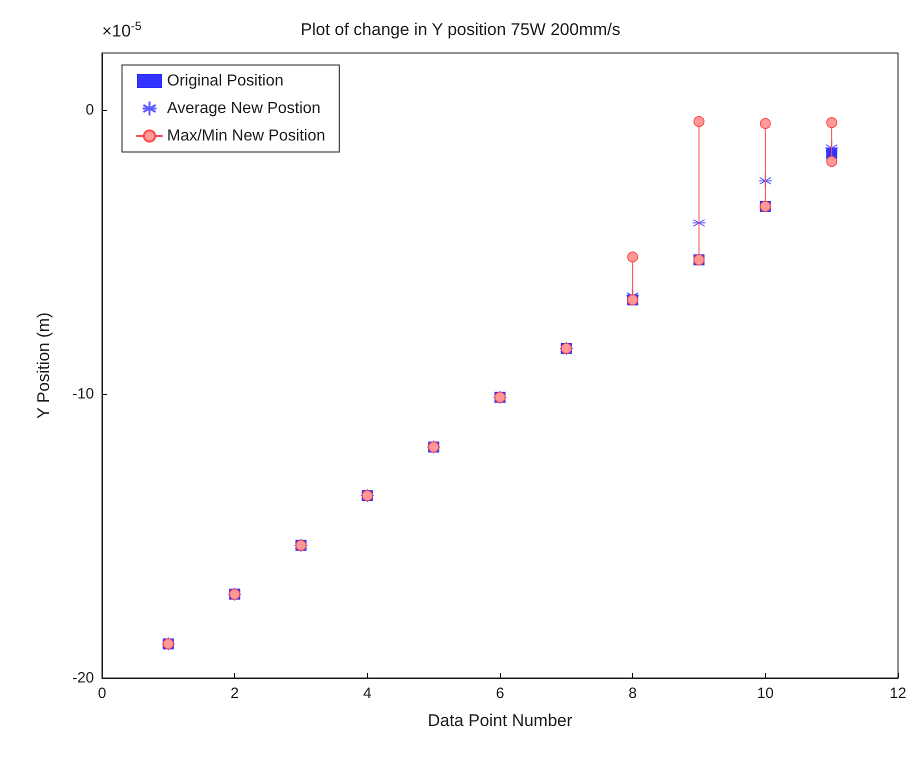  Describe the element at coordinates (246, 136) in the screenshot. I see `legend-label: Max/Min New Position` at that location.